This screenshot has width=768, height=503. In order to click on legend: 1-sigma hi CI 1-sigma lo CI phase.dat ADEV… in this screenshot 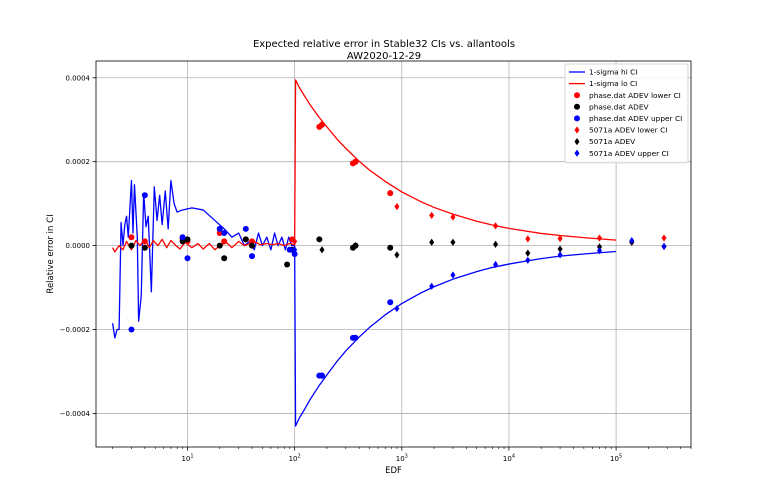, I will do `click(626, 113)`.